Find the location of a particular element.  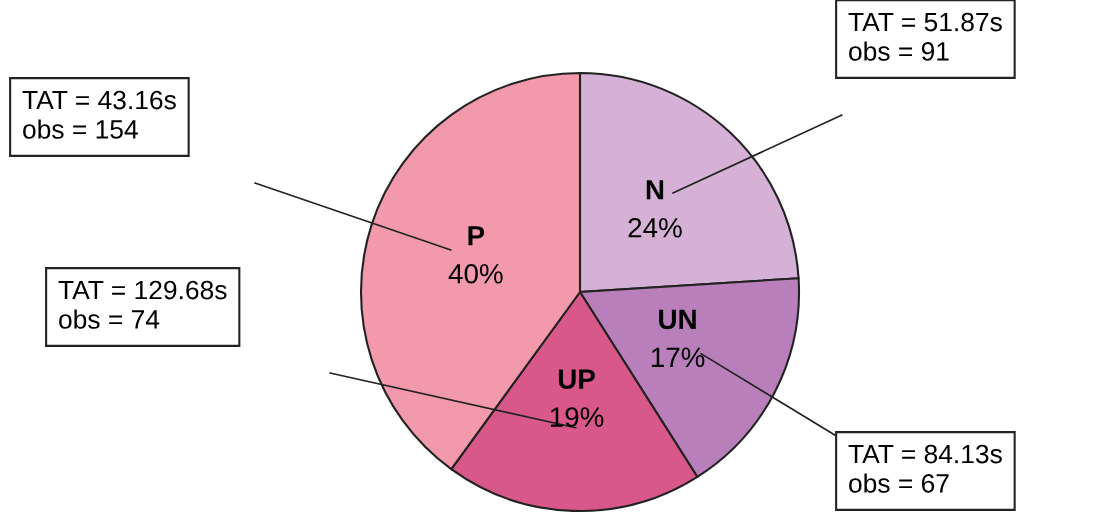

text: TAT = 43.16s obs = 154 is located at coordinates (99, 114).